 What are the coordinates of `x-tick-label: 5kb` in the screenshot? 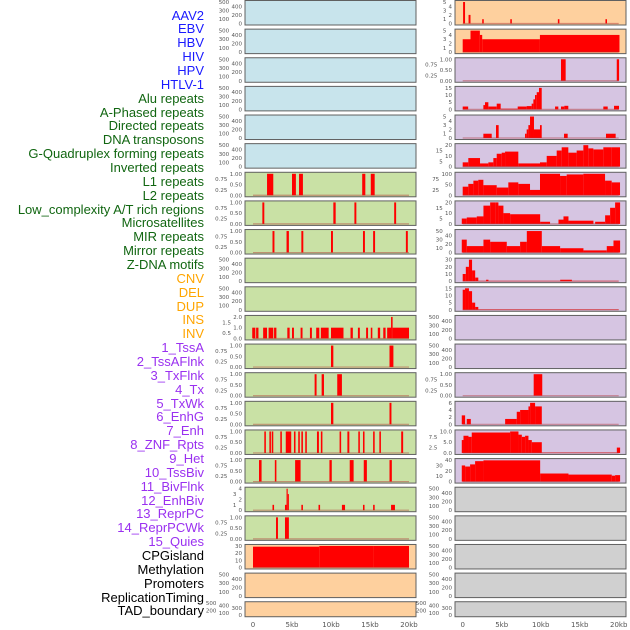 It's located at (502, 625).